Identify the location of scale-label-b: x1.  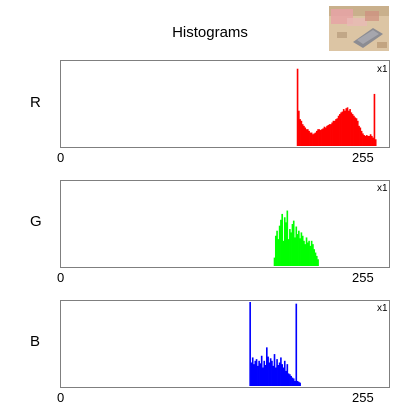
(382, 308).